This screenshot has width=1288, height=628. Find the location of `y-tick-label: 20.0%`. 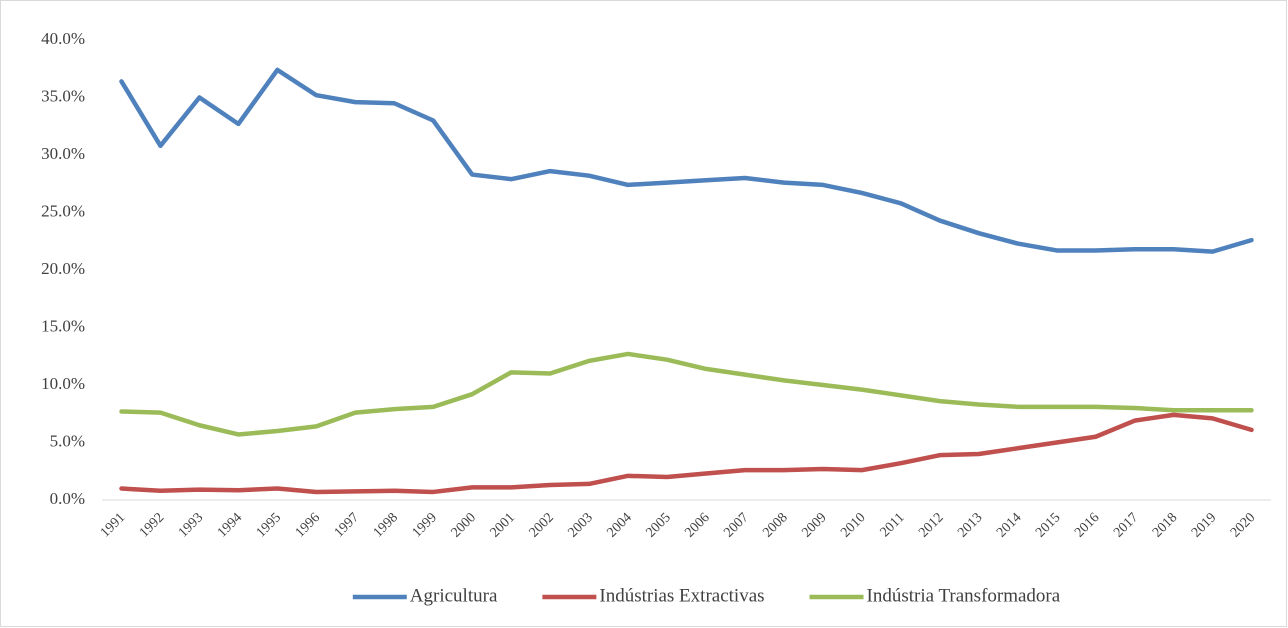

y-tick-label: 20.0% is located at coordinates (63, 268).